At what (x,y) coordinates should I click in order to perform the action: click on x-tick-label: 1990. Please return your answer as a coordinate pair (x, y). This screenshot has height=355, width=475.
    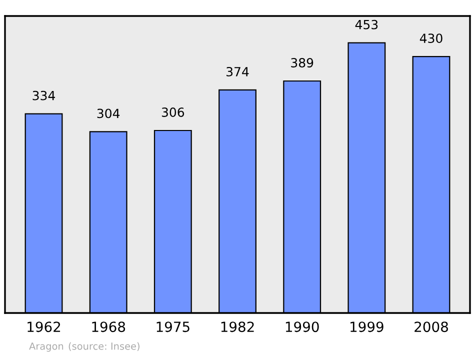
    Looking at the image, I should click on (302, 327).